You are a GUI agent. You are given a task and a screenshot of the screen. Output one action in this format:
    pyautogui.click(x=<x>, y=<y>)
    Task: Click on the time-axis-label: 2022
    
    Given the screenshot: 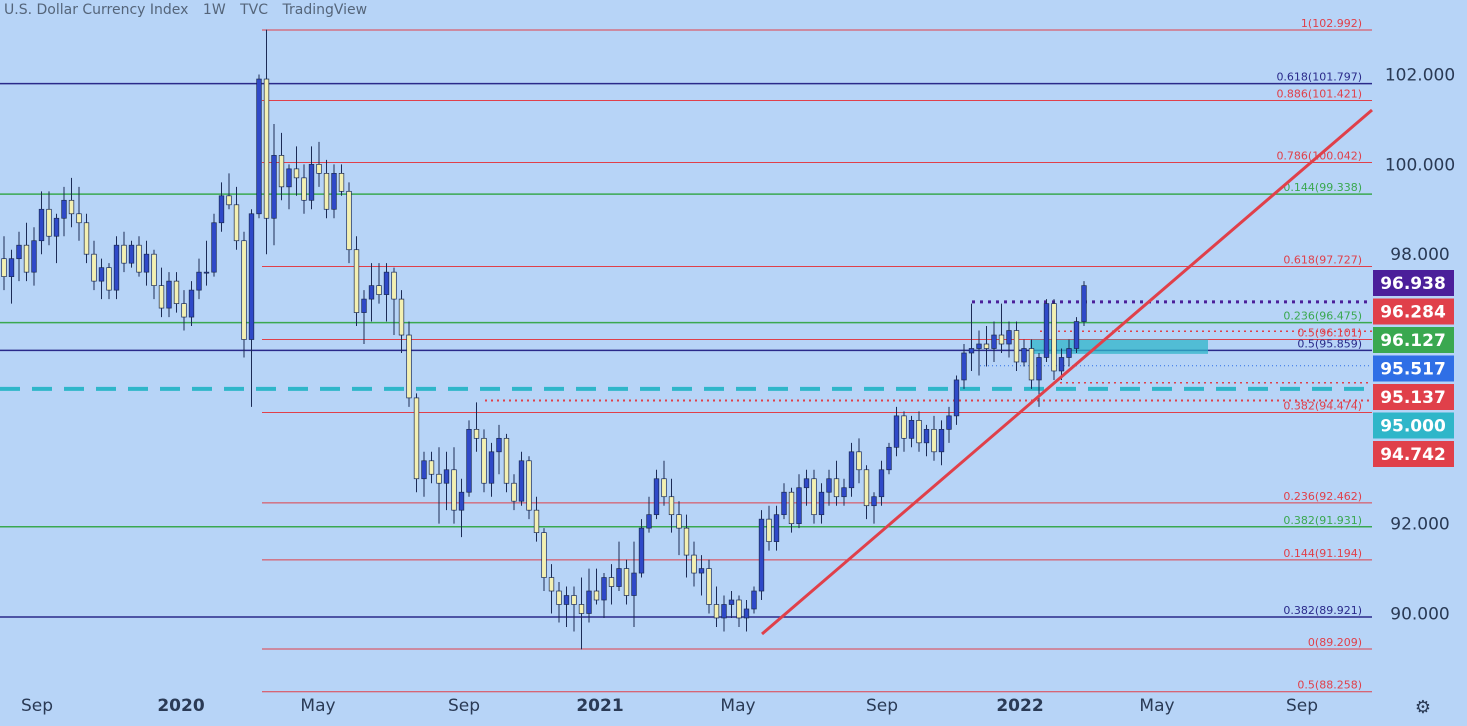 What is the action you would take?
    pyautogui.click(x=1019, y=706)
    